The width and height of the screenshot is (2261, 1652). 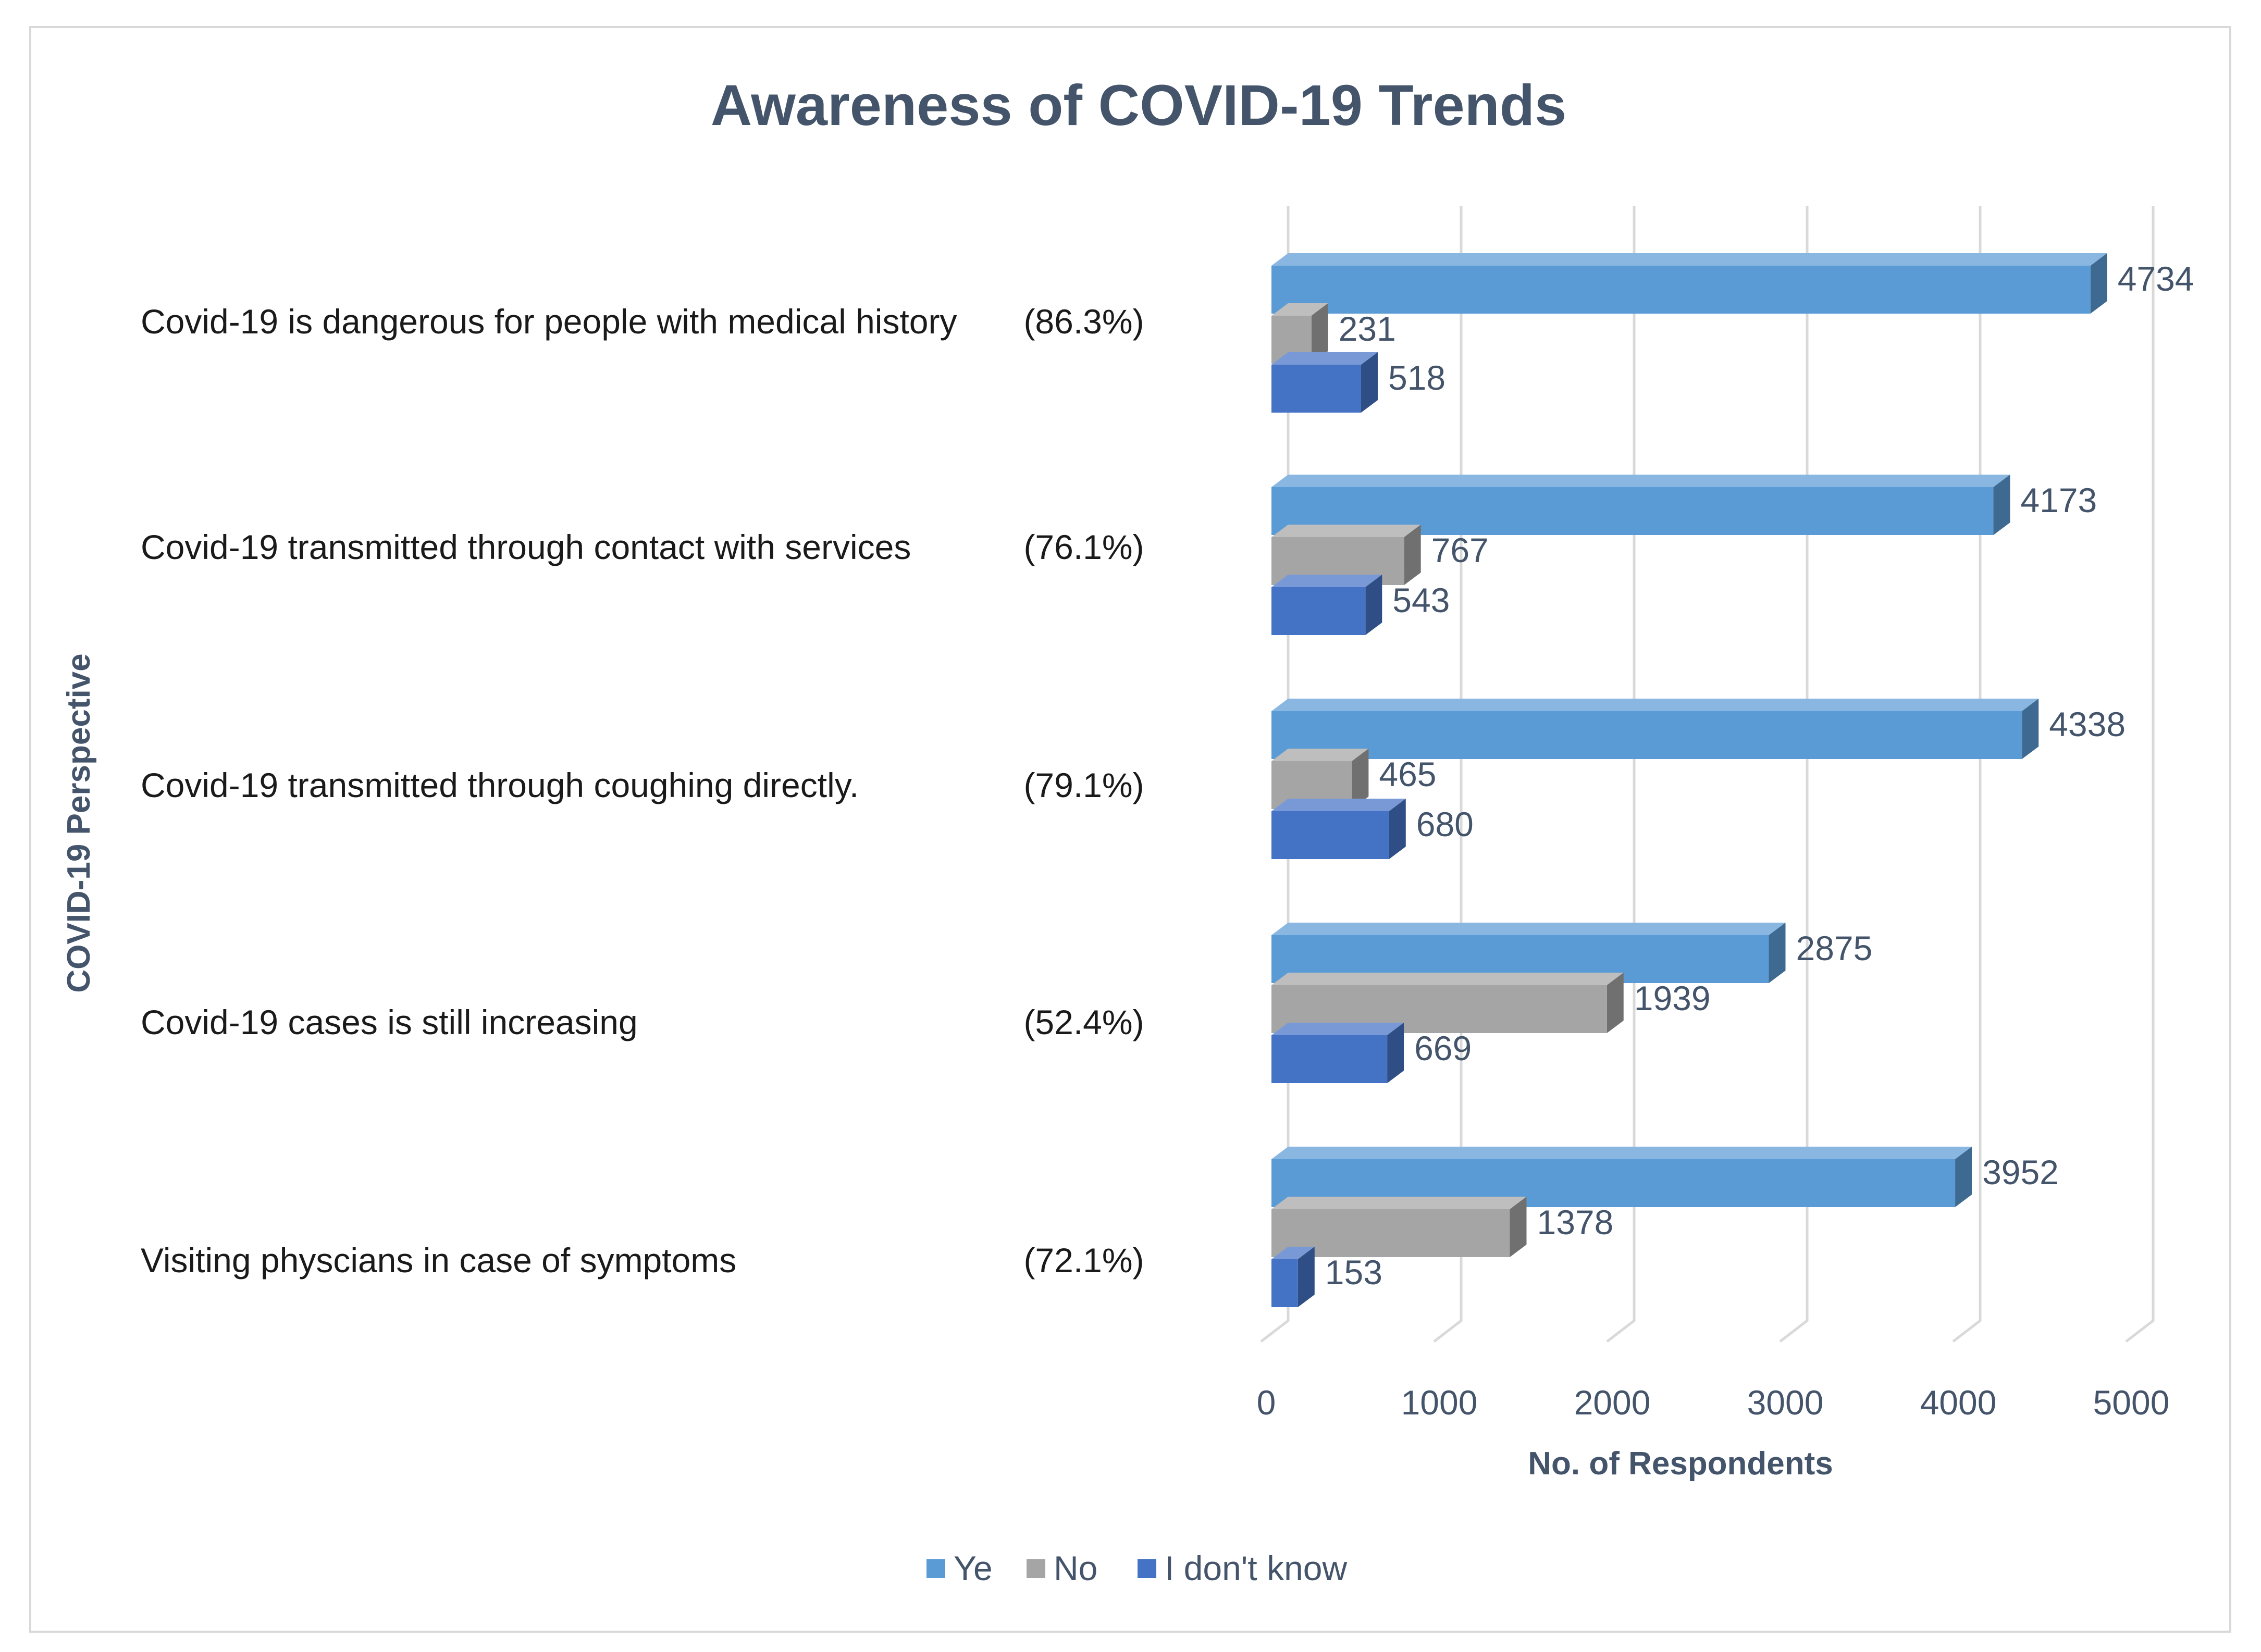 What do you see at coordinates (1075, 1568) in the screenshot?
I see `legend-label: No` at bounding box center [1075, 1568].